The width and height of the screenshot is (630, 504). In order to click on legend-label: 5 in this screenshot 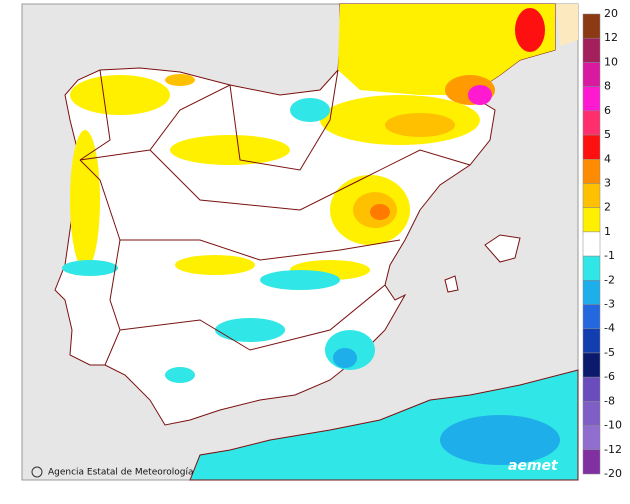, I will do `click(607, 134)`.